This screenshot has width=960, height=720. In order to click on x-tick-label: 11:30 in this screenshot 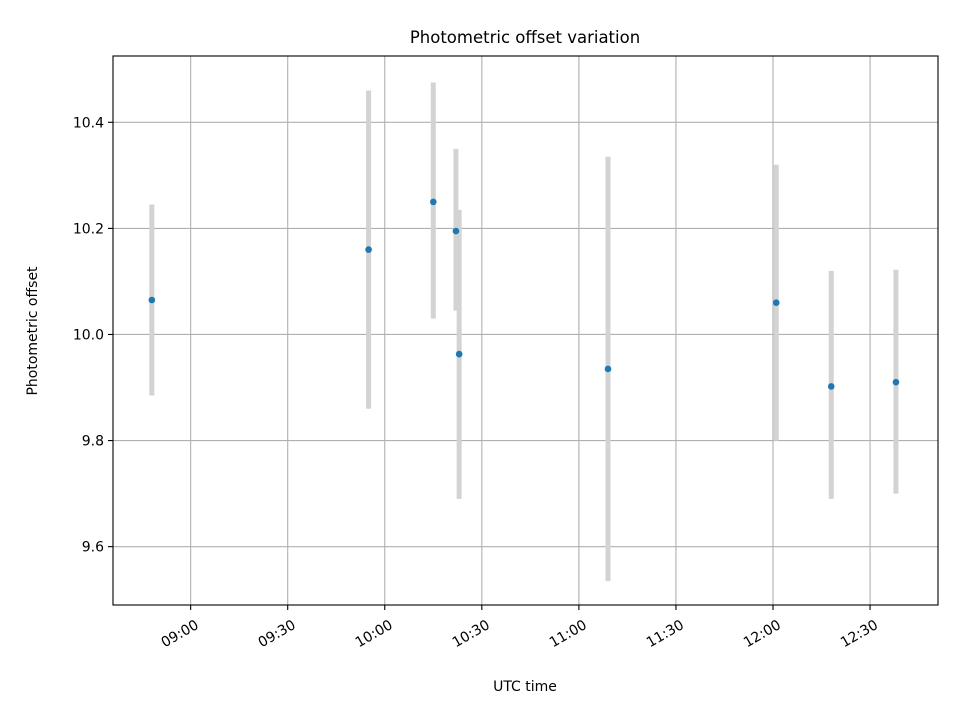, I will do `click(665, 634)`.